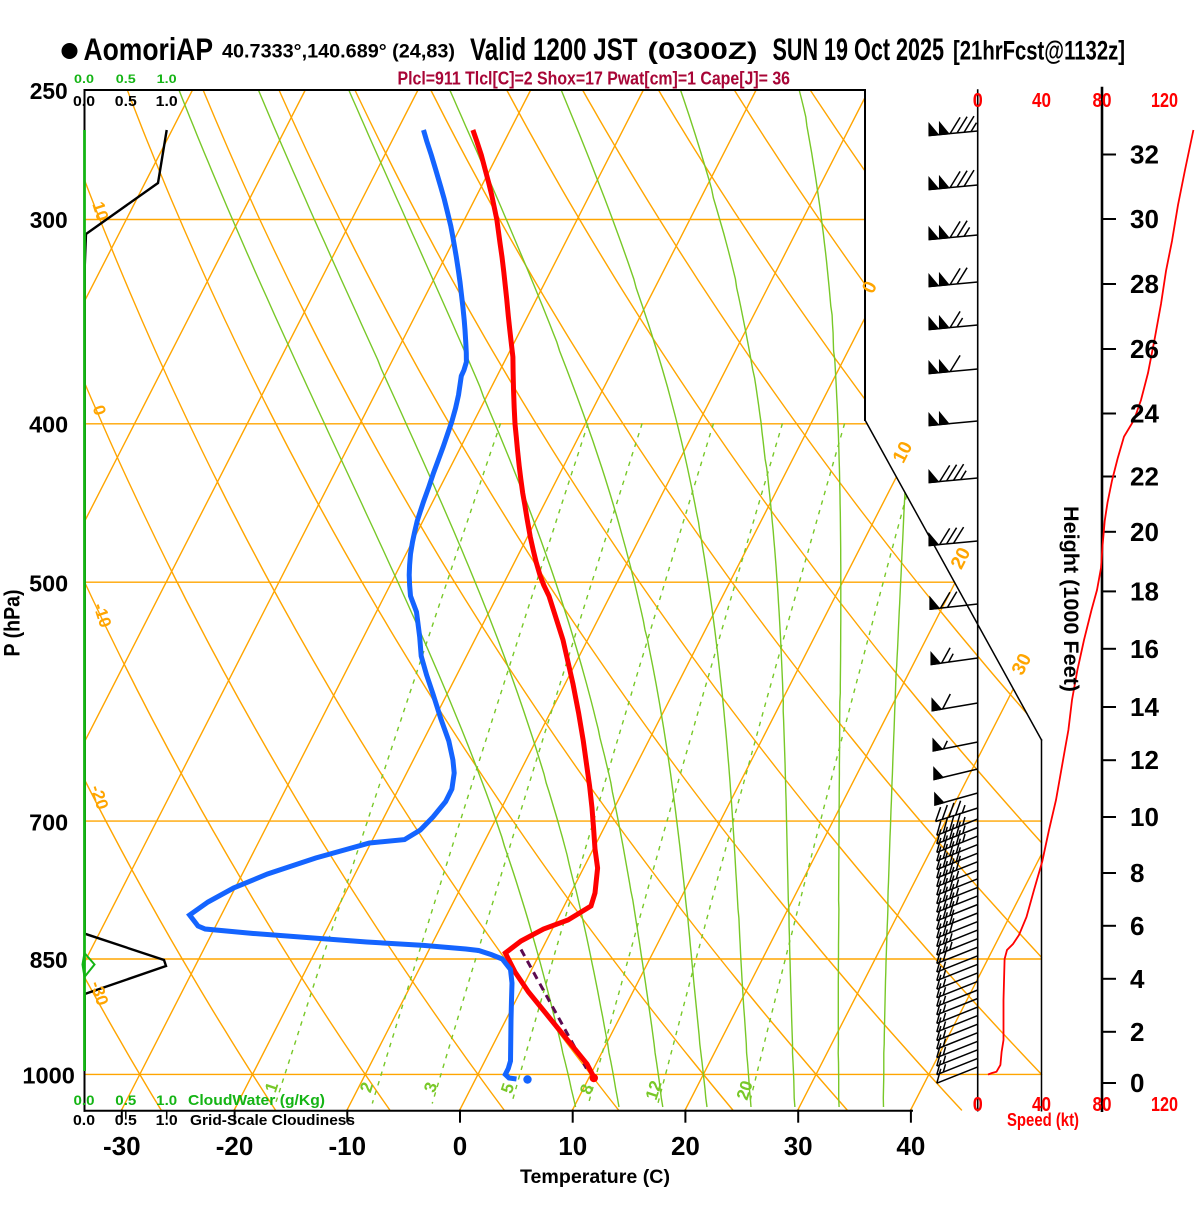  I want to click on svg-text: 2, so click(1137, 1032).